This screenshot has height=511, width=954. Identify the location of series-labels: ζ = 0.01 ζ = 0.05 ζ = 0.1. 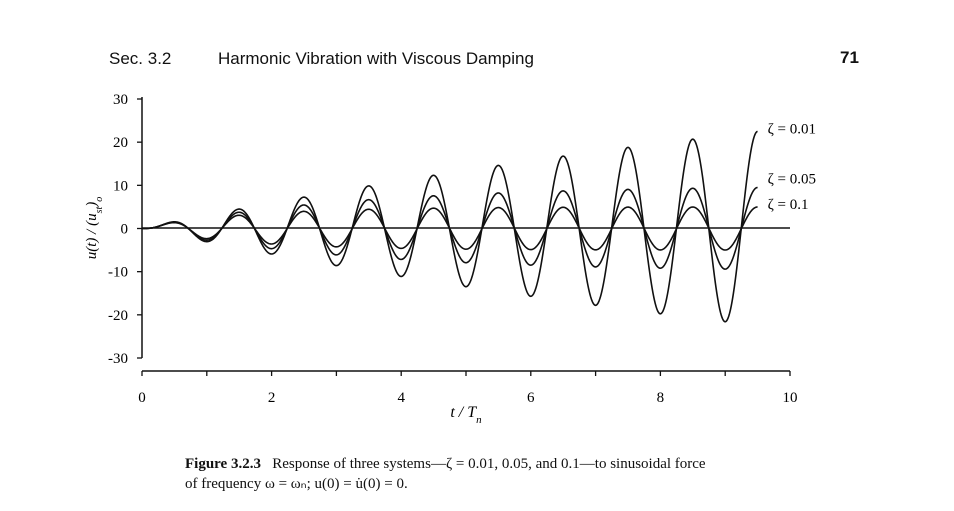
(792, 166).